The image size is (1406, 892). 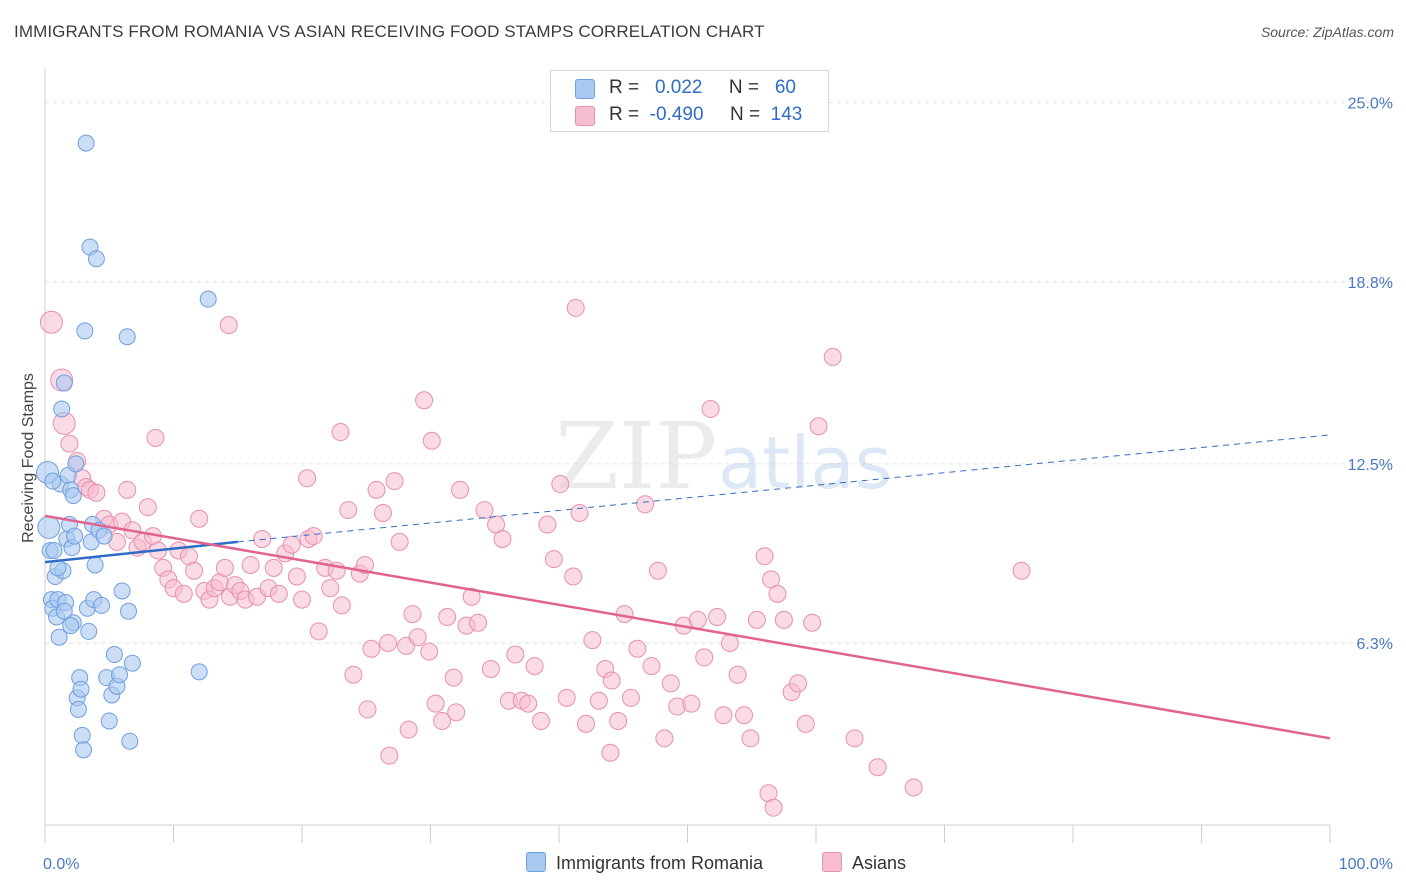 What do you see at coordinates (126, 446) in the screenshot?
I see `romania-points` at bounding box center [126, 446].